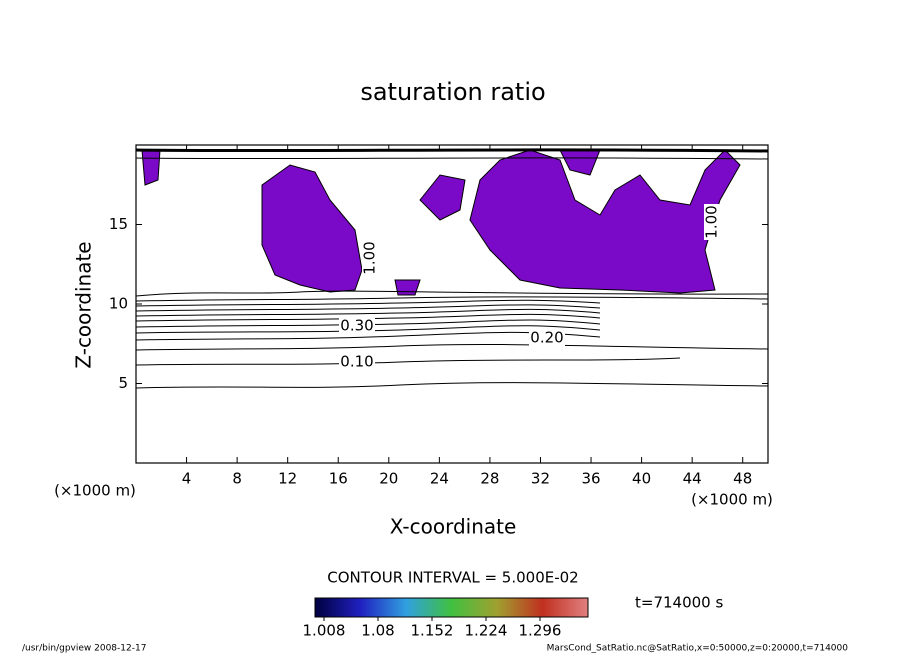 Image resolution: width=904 pixels, height=654 pixels. Describe the element at coordinates (692, 479) in the screenshot. I see `x-tick-label: 44` at that location.